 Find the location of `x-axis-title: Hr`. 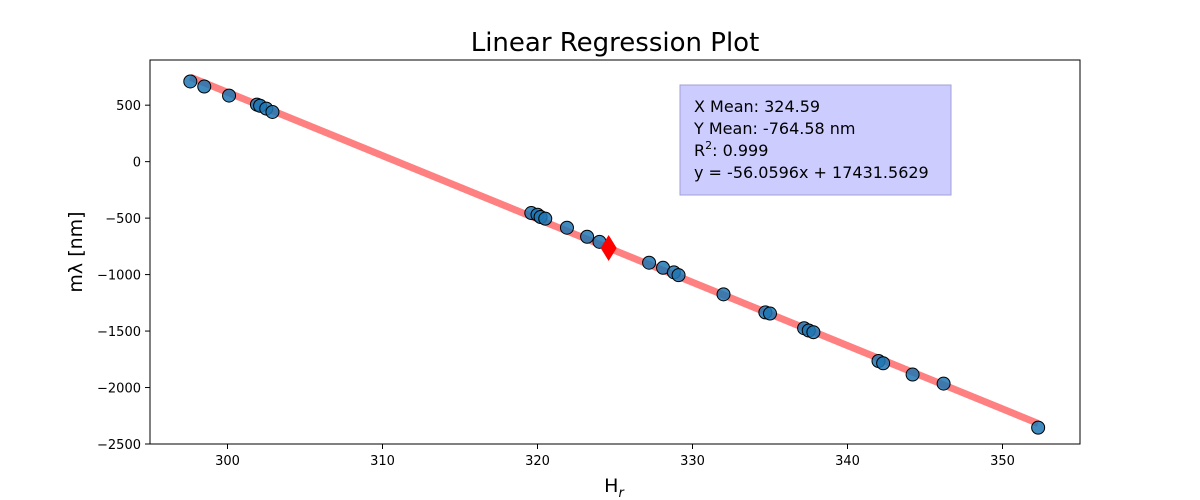

x-axis-title: Hr is located at coordinates (614, 487).